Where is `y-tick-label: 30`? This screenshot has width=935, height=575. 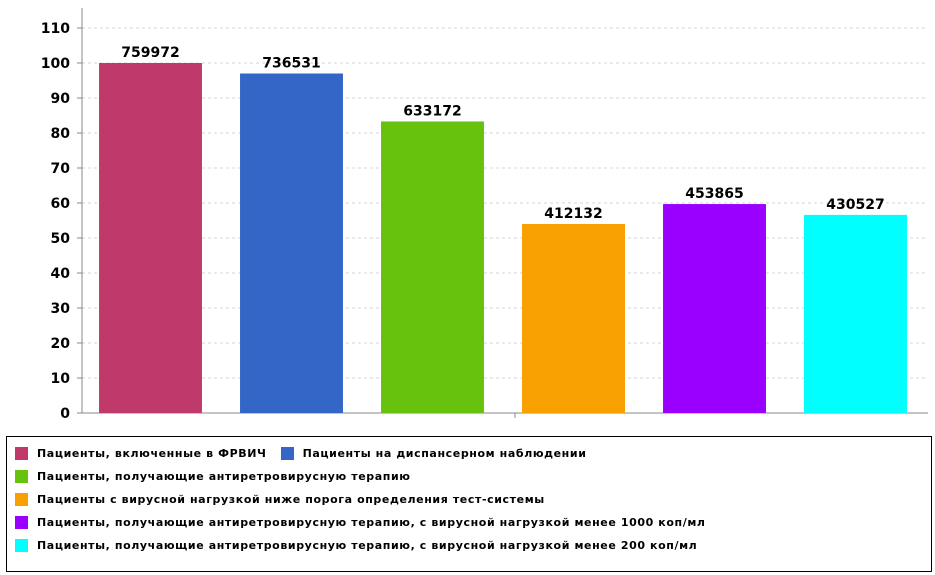 y-tick-label: 30 is located at coordinates (61, 309).